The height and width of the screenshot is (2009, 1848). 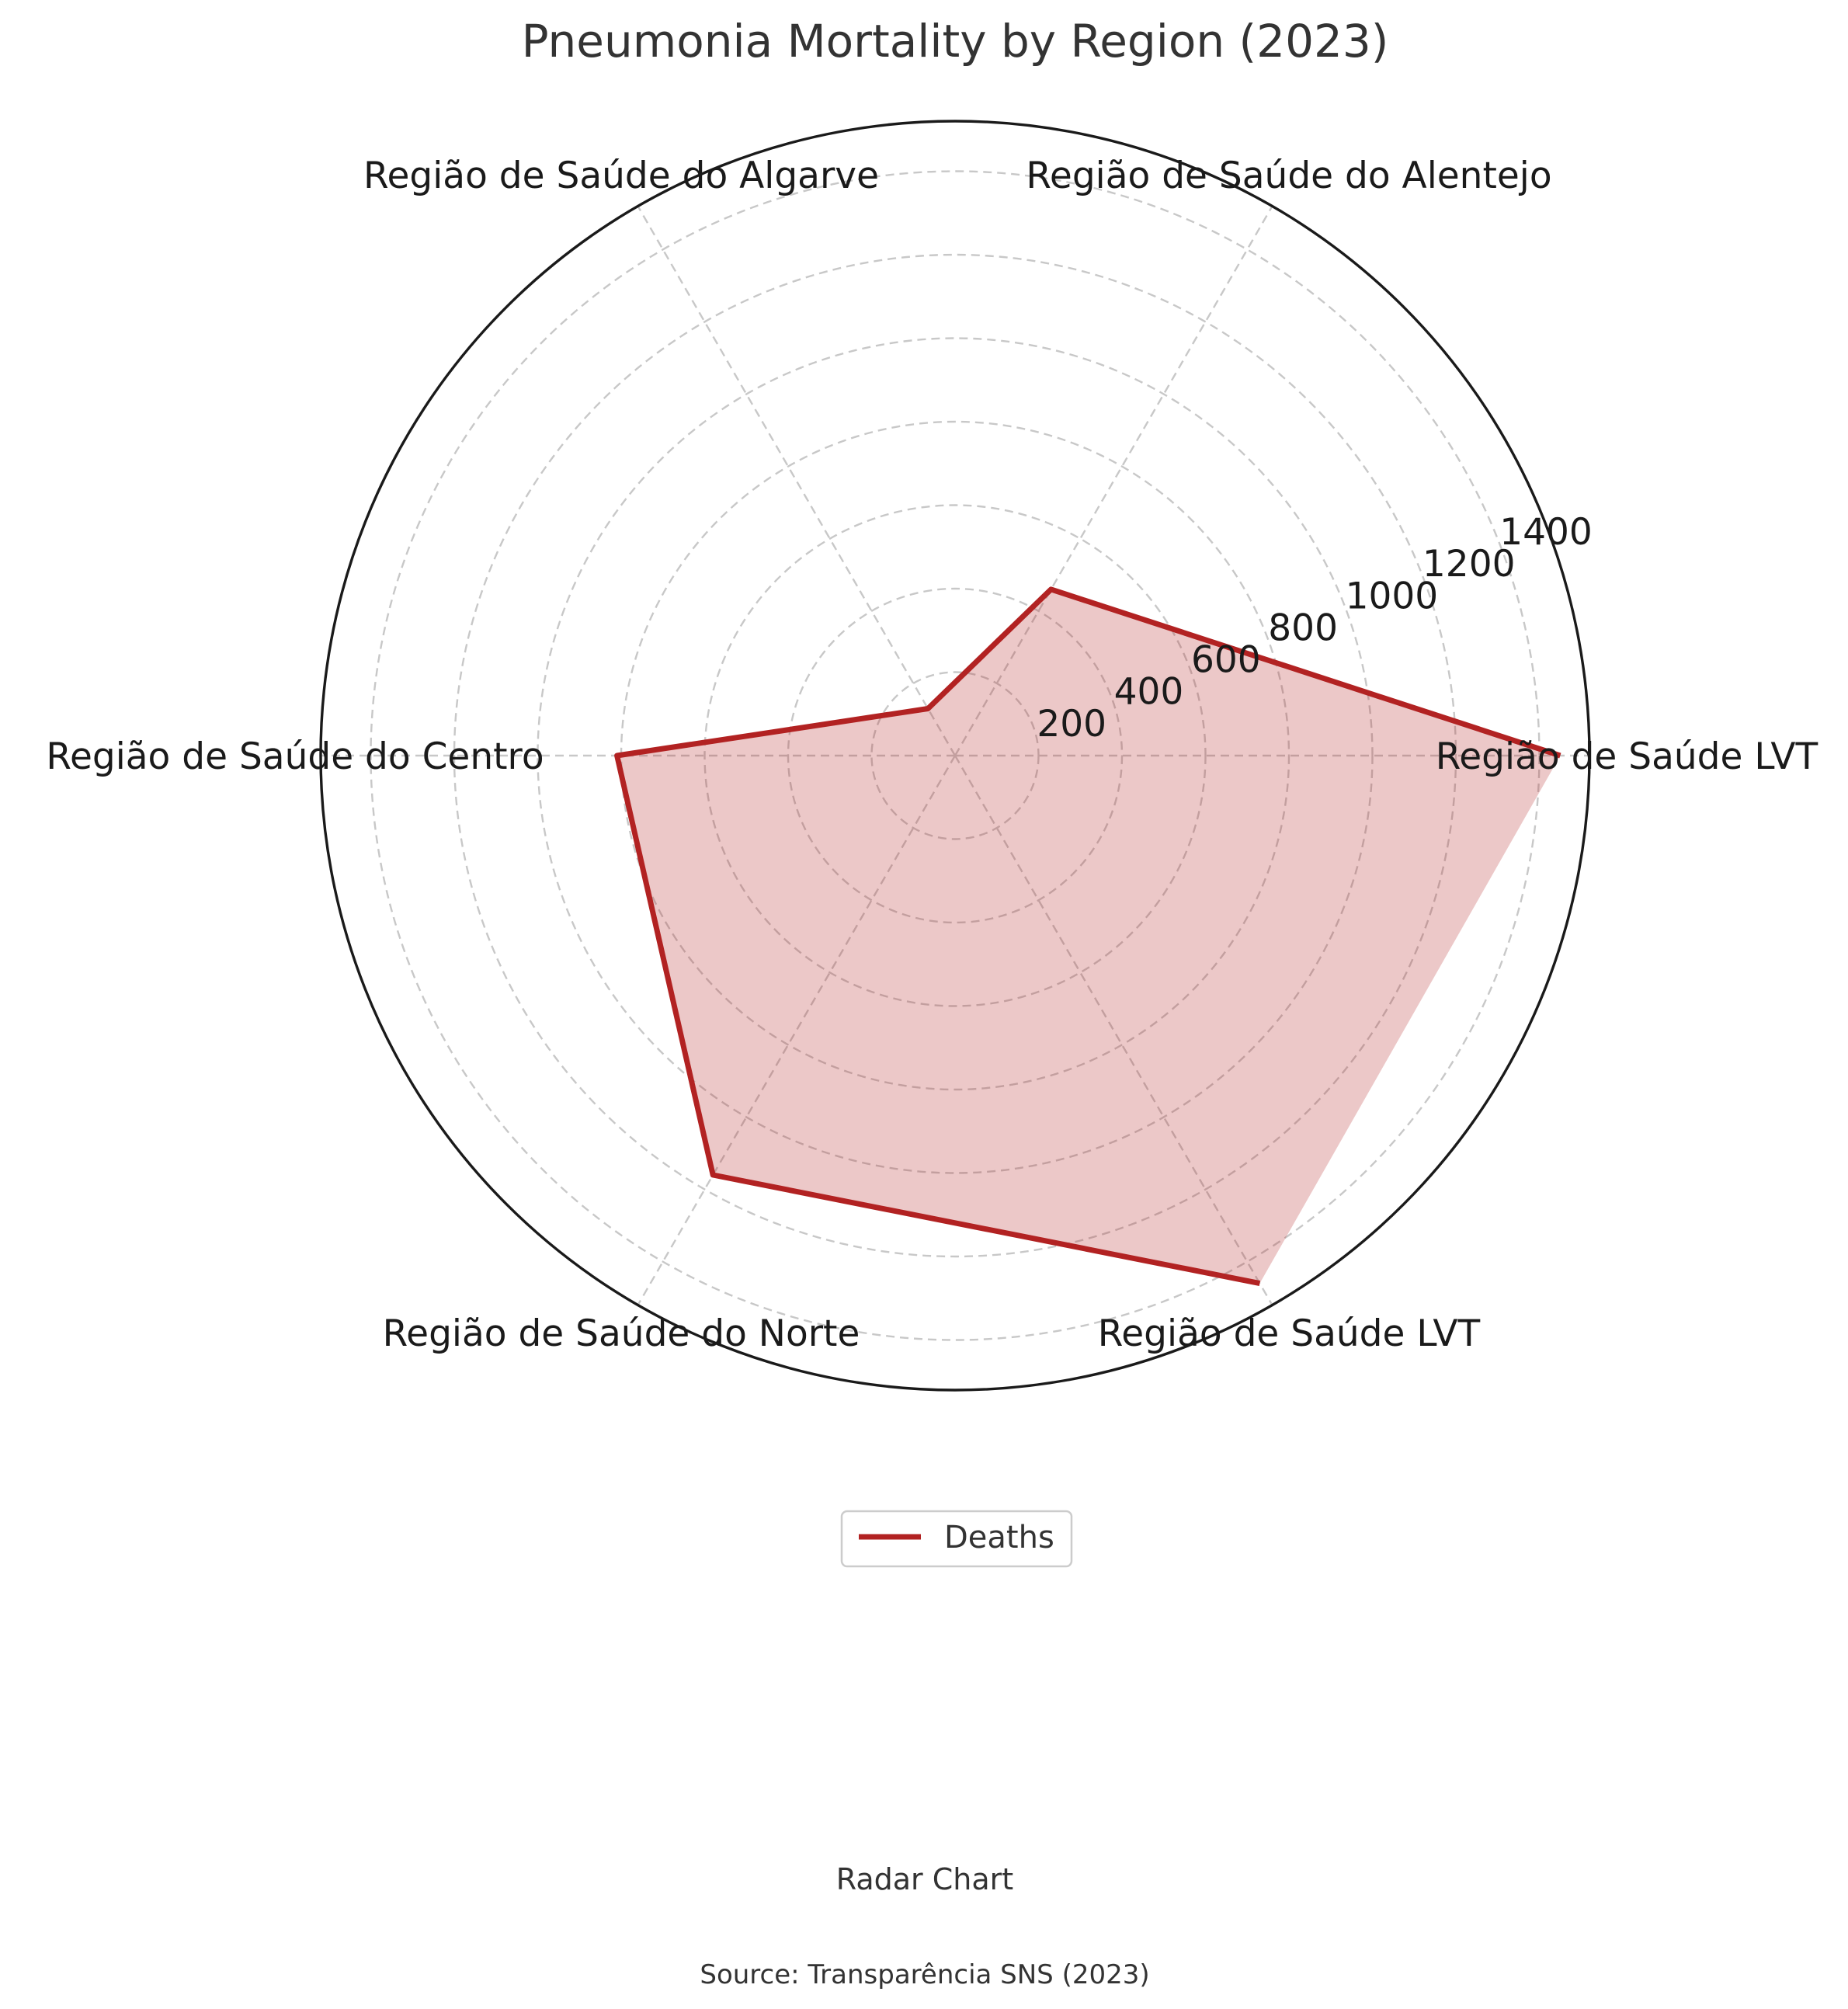 I want to click on axis-label-3: Região de Saúde do Centro, so click(x=295, y=756).